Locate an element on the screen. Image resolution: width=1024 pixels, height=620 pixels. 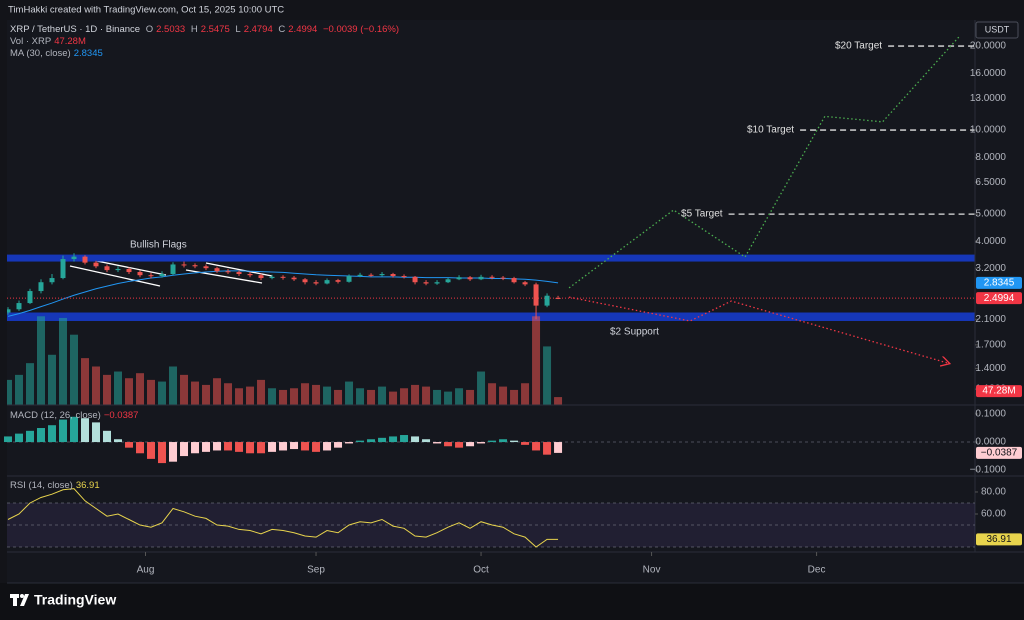
y-tick-label: 1.4000 is located at coordinates (990, 368).